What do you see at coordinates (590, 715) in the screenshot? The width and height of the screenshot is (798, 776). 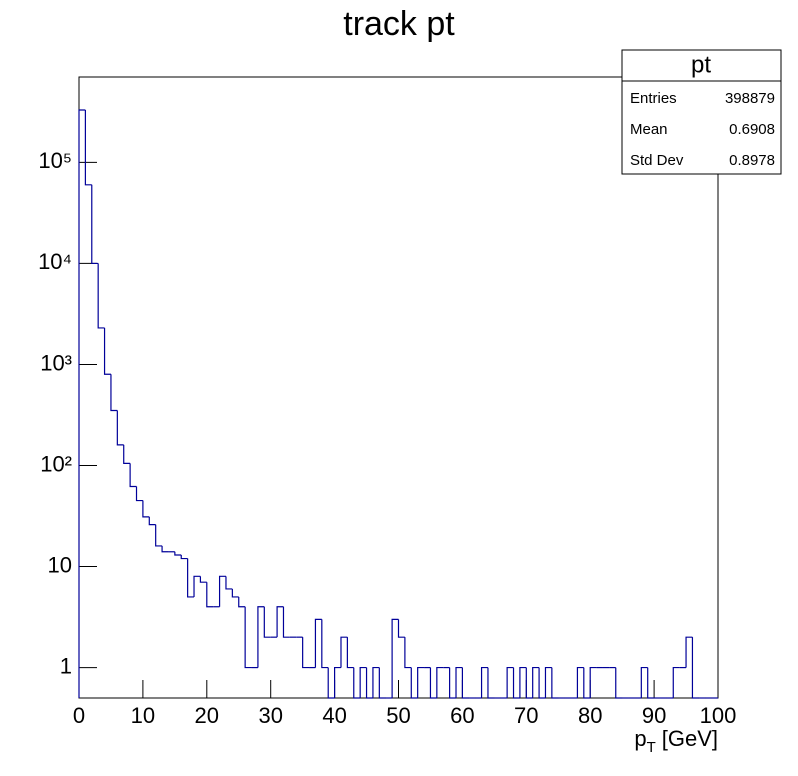 I see `x-tick-label: 80` at bounding box center [590, 715].